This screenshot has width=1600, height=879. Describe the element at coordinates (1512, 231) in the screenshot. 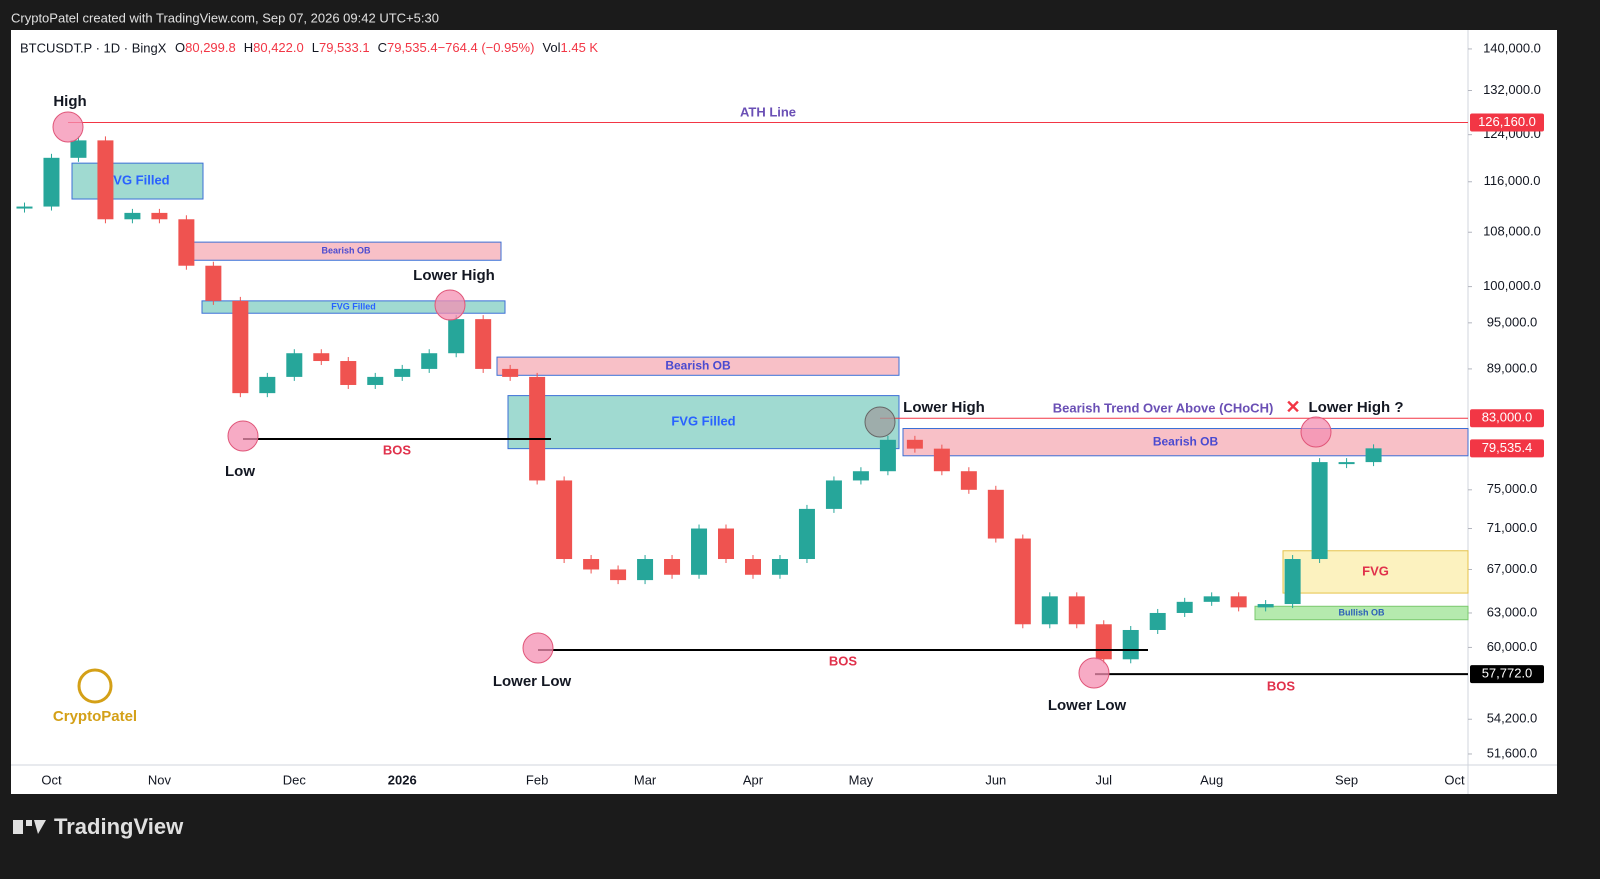

I see `y-tick-label: 108,000.0` at that location.